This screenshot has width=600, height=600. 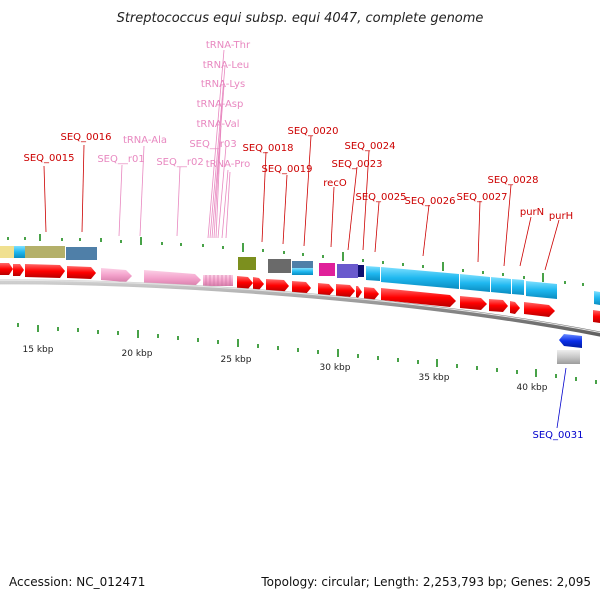 I want to click on scale-label-15kbp: 15 kbp, so click(x=38, y=350).